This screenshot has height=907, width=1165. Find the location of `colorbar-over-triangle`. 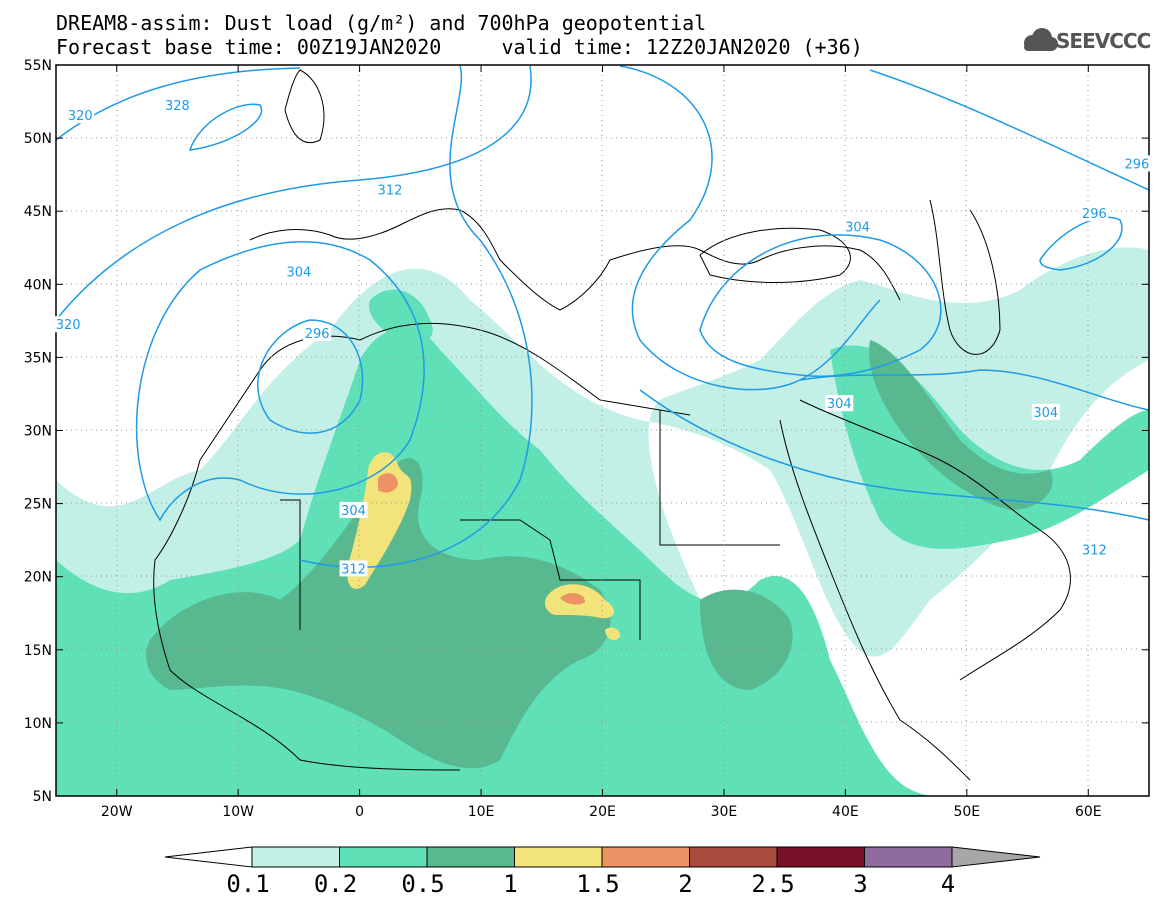

colorbar-over-triangle is located at coordinates (996, 857).